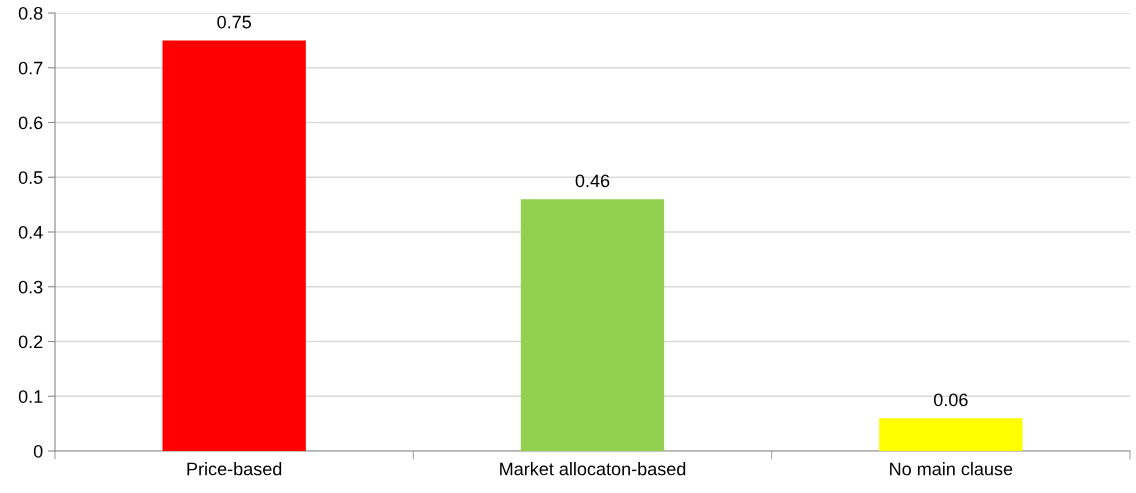 The width and height of the screenshot is (1136, 493). What do you see at coordinates (30, 396) in the screenshot?
I see `y-tick-label: 0.1` at bounding box center [30, 396].